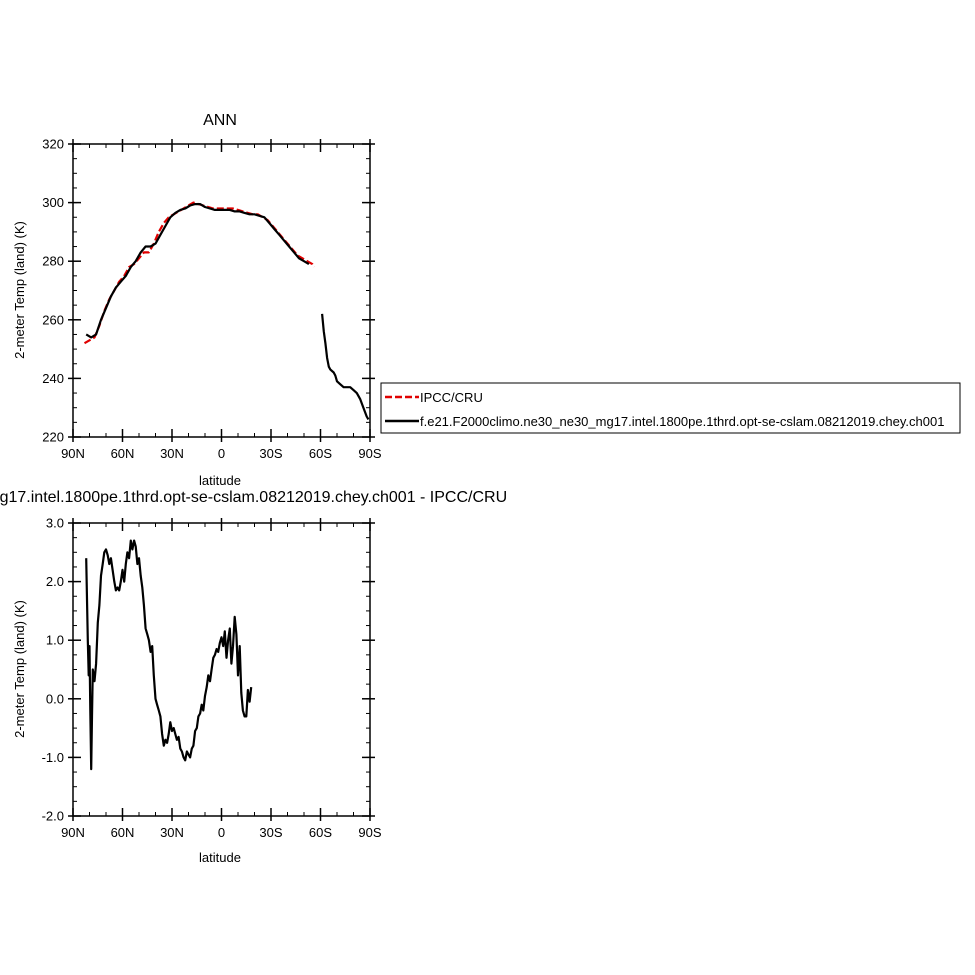 This screenshot has height=975, width=975. I want to click on y-tick-label: 0.0, so click(55, 698).